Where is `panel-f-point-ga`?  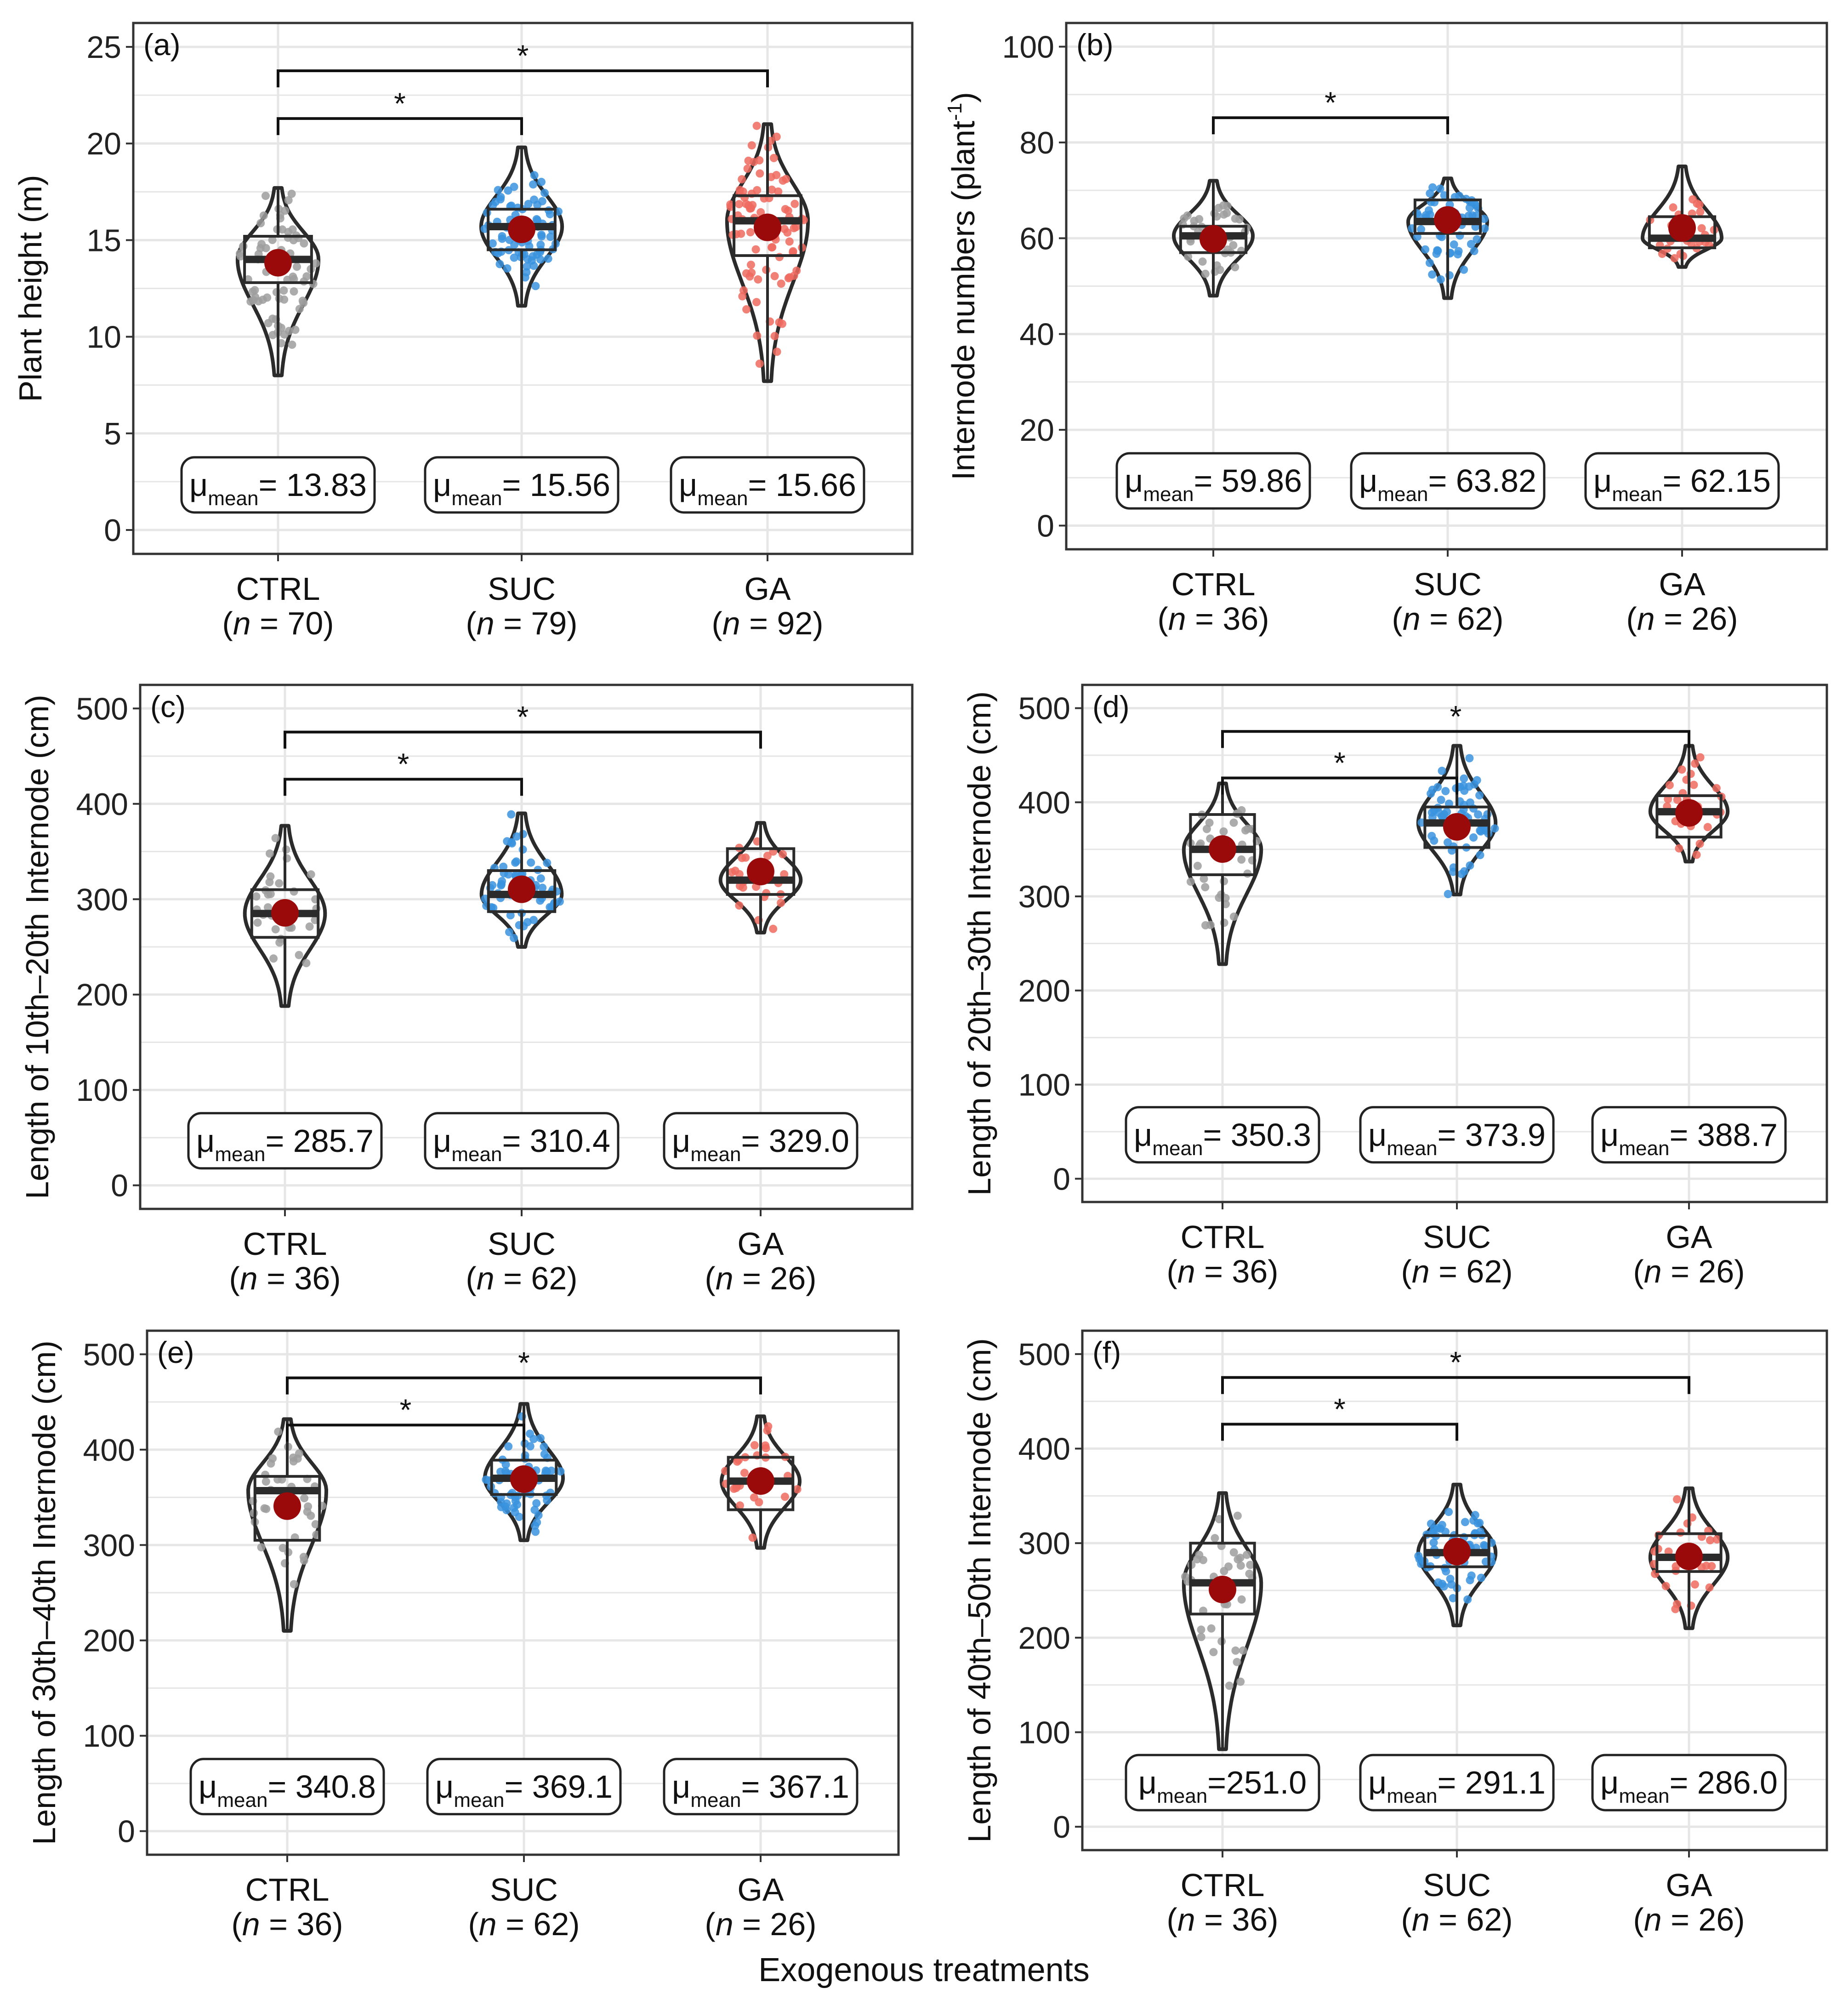
panel-f-point-ga is located at coordinates (1716, 1539).